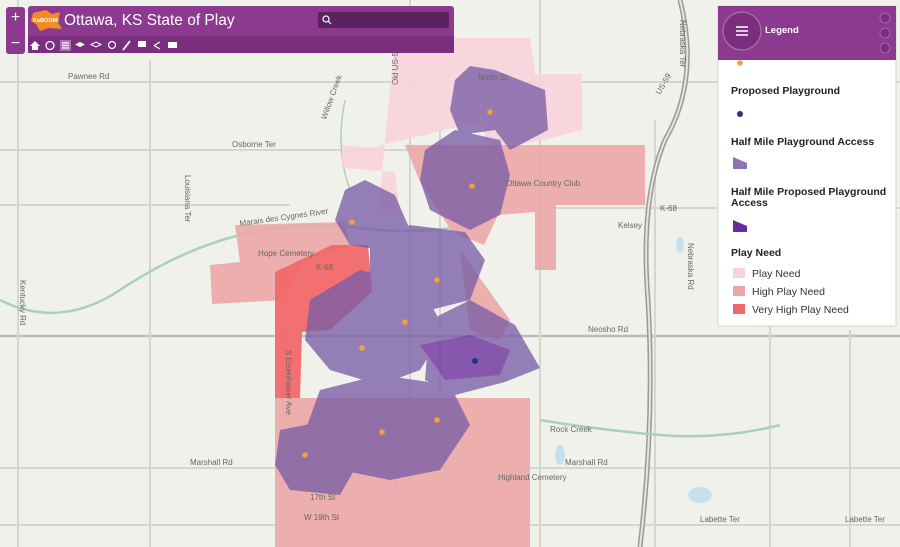 This screenshot has width=900, height=547. I want to click on home-button, so click(35, 45).